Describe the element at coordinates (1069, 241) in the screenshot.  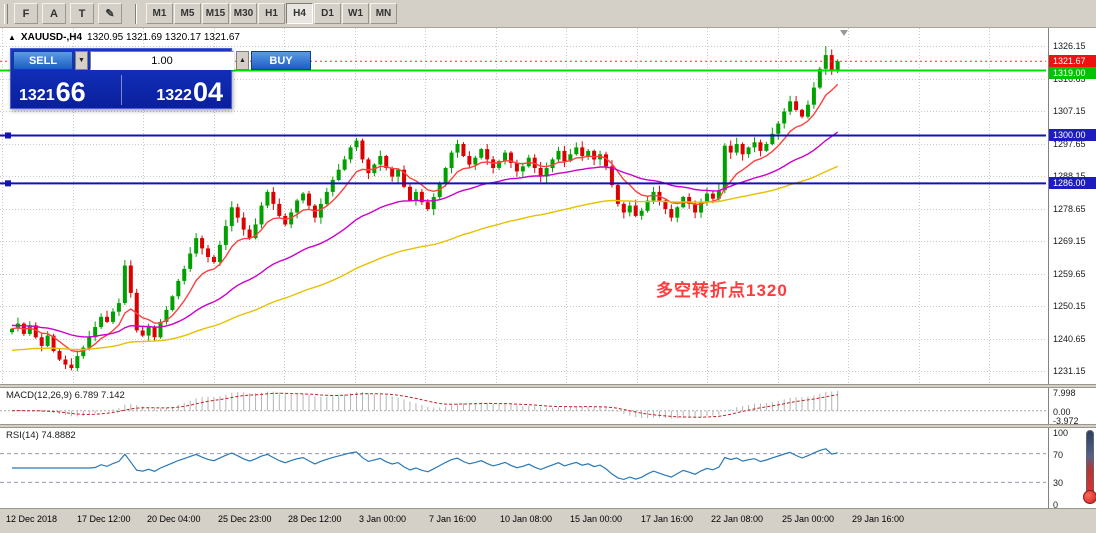
I see `price-tick: 1269.15` at that location.